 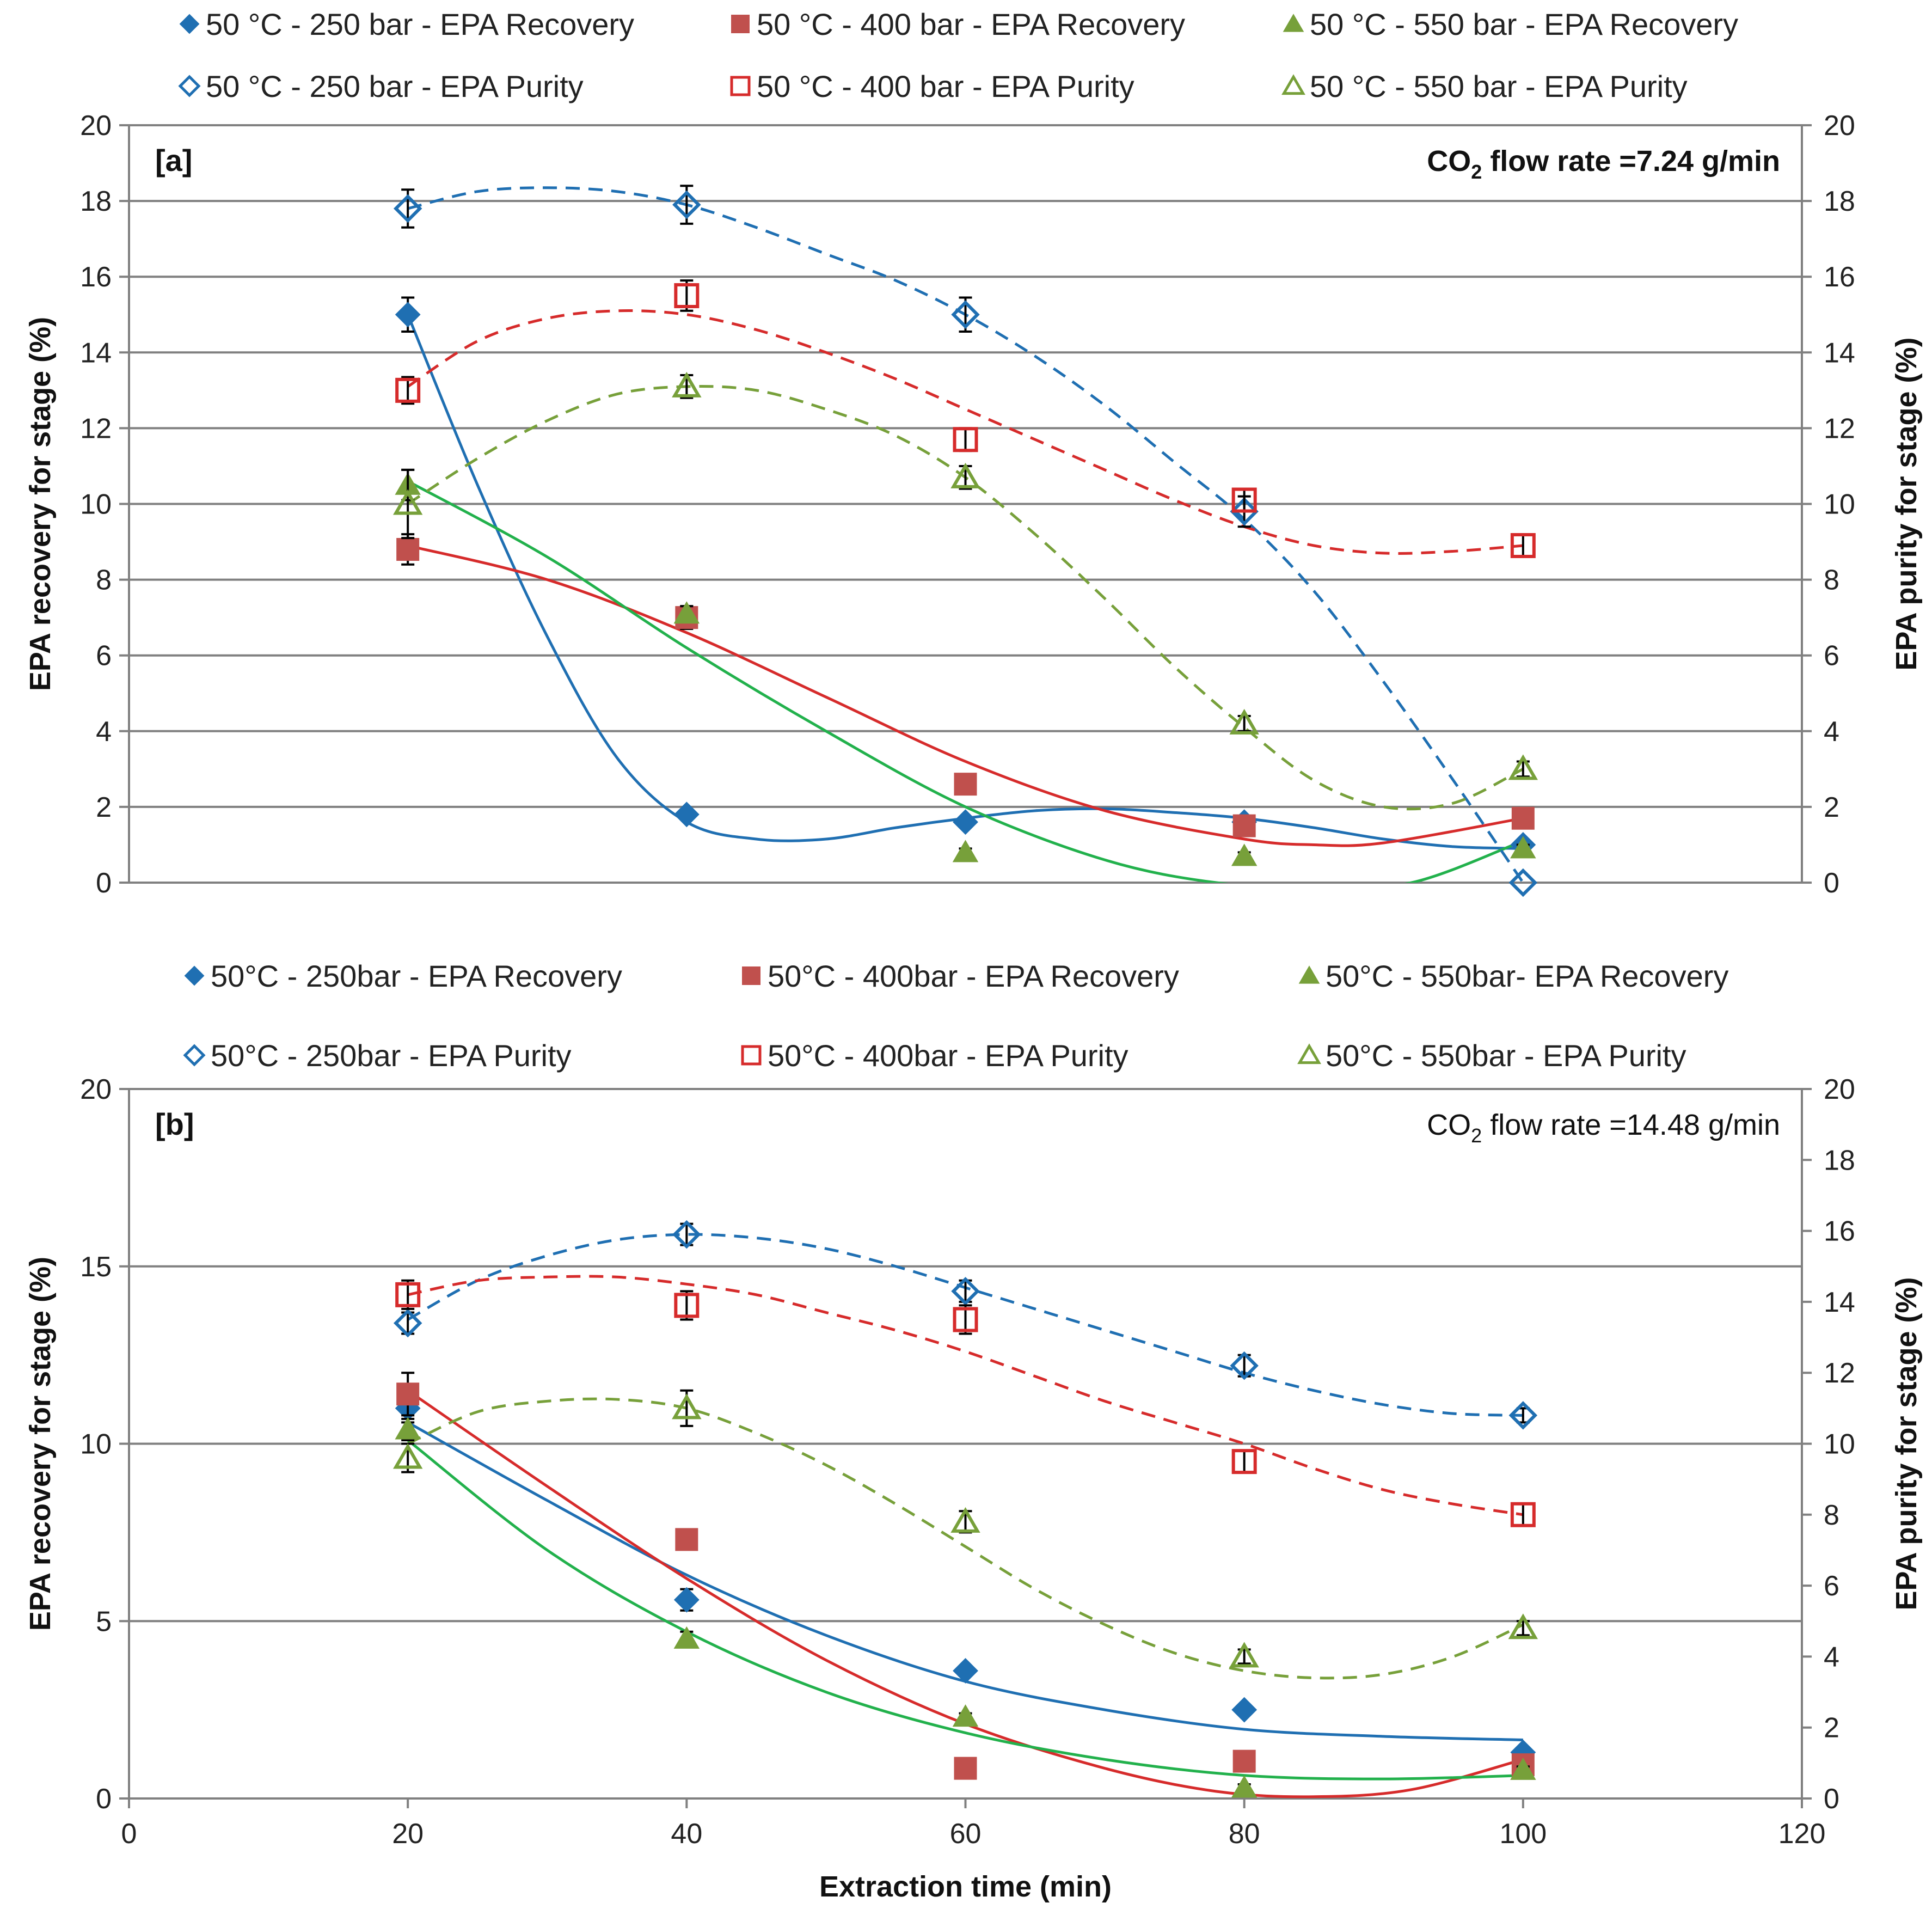 I want to click on x-tick-label: 100, so click(x=1523, y=1834).